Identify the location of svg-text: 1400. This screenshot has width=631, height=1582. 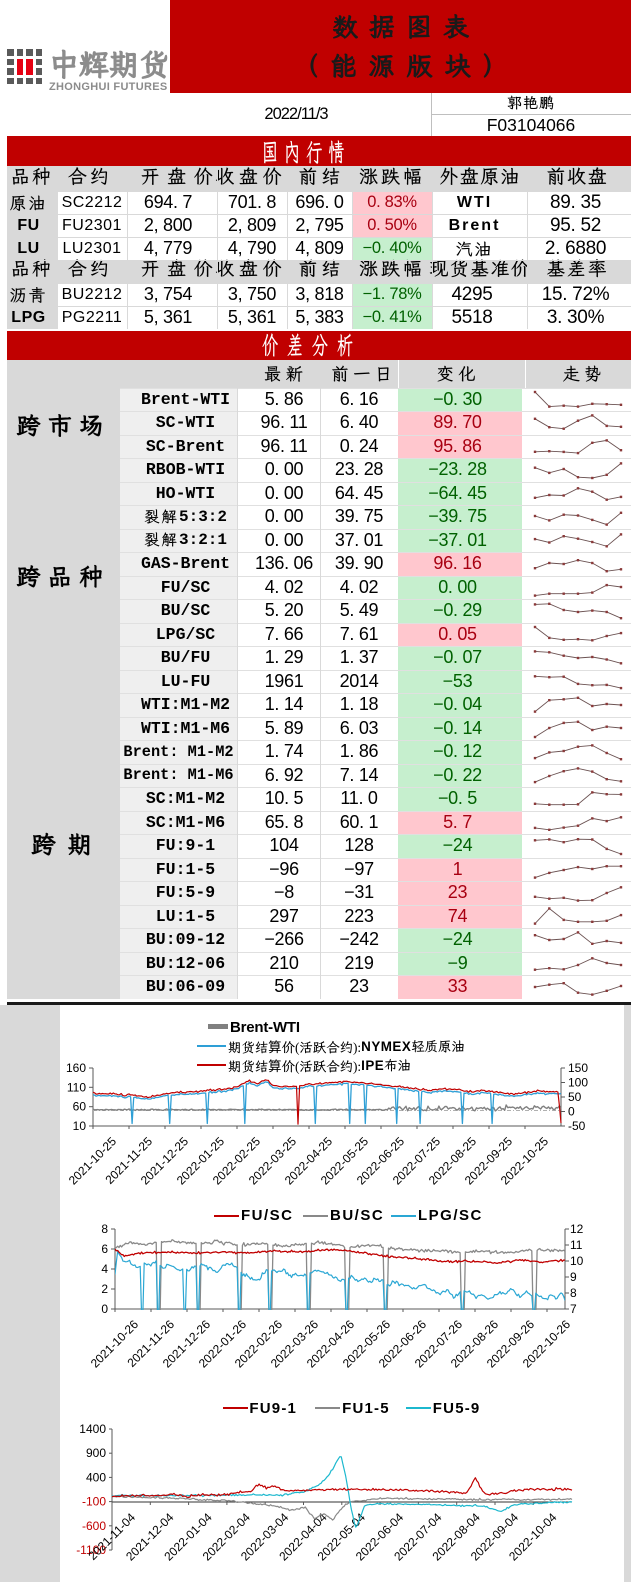
(92, 1429).